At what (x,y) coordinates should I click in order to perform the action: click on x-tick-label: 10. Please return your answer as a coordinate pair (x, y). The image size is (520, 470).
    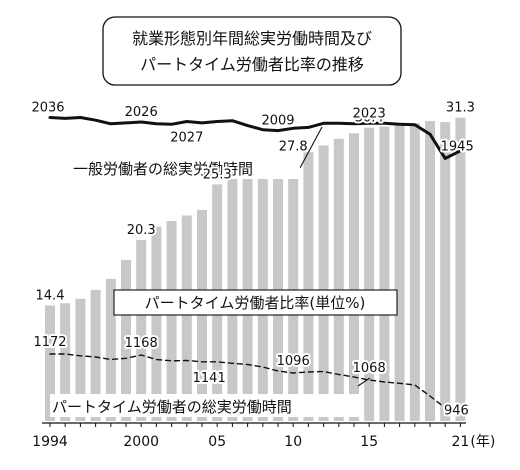
    Looking at the image, I should click on (293, 442).